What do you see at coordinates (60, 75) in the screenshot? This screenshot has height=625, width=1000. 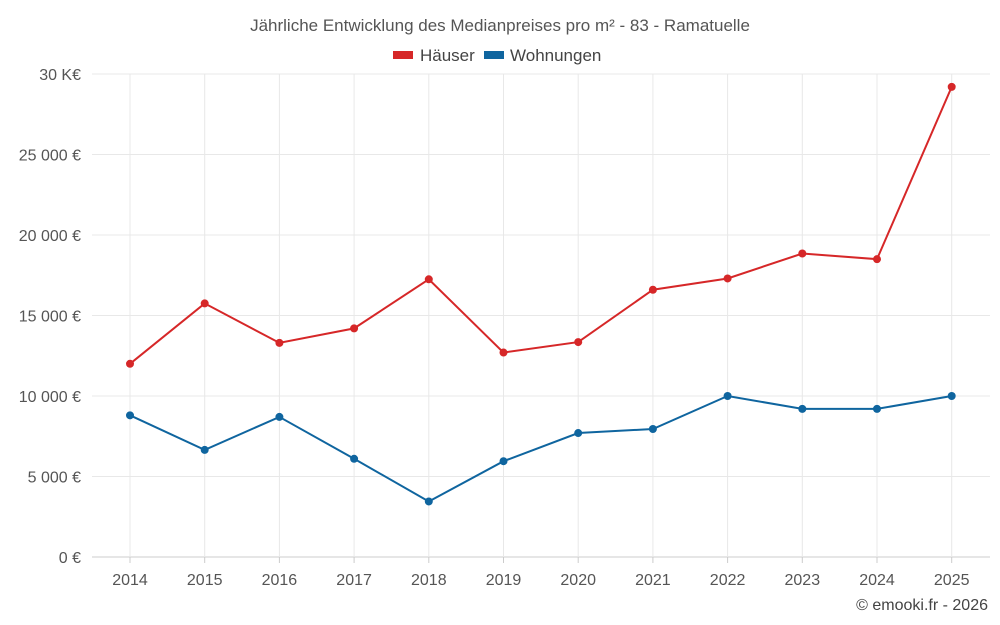 I see `y-tick-label: 30 K€` at bounding box center [60, 75].